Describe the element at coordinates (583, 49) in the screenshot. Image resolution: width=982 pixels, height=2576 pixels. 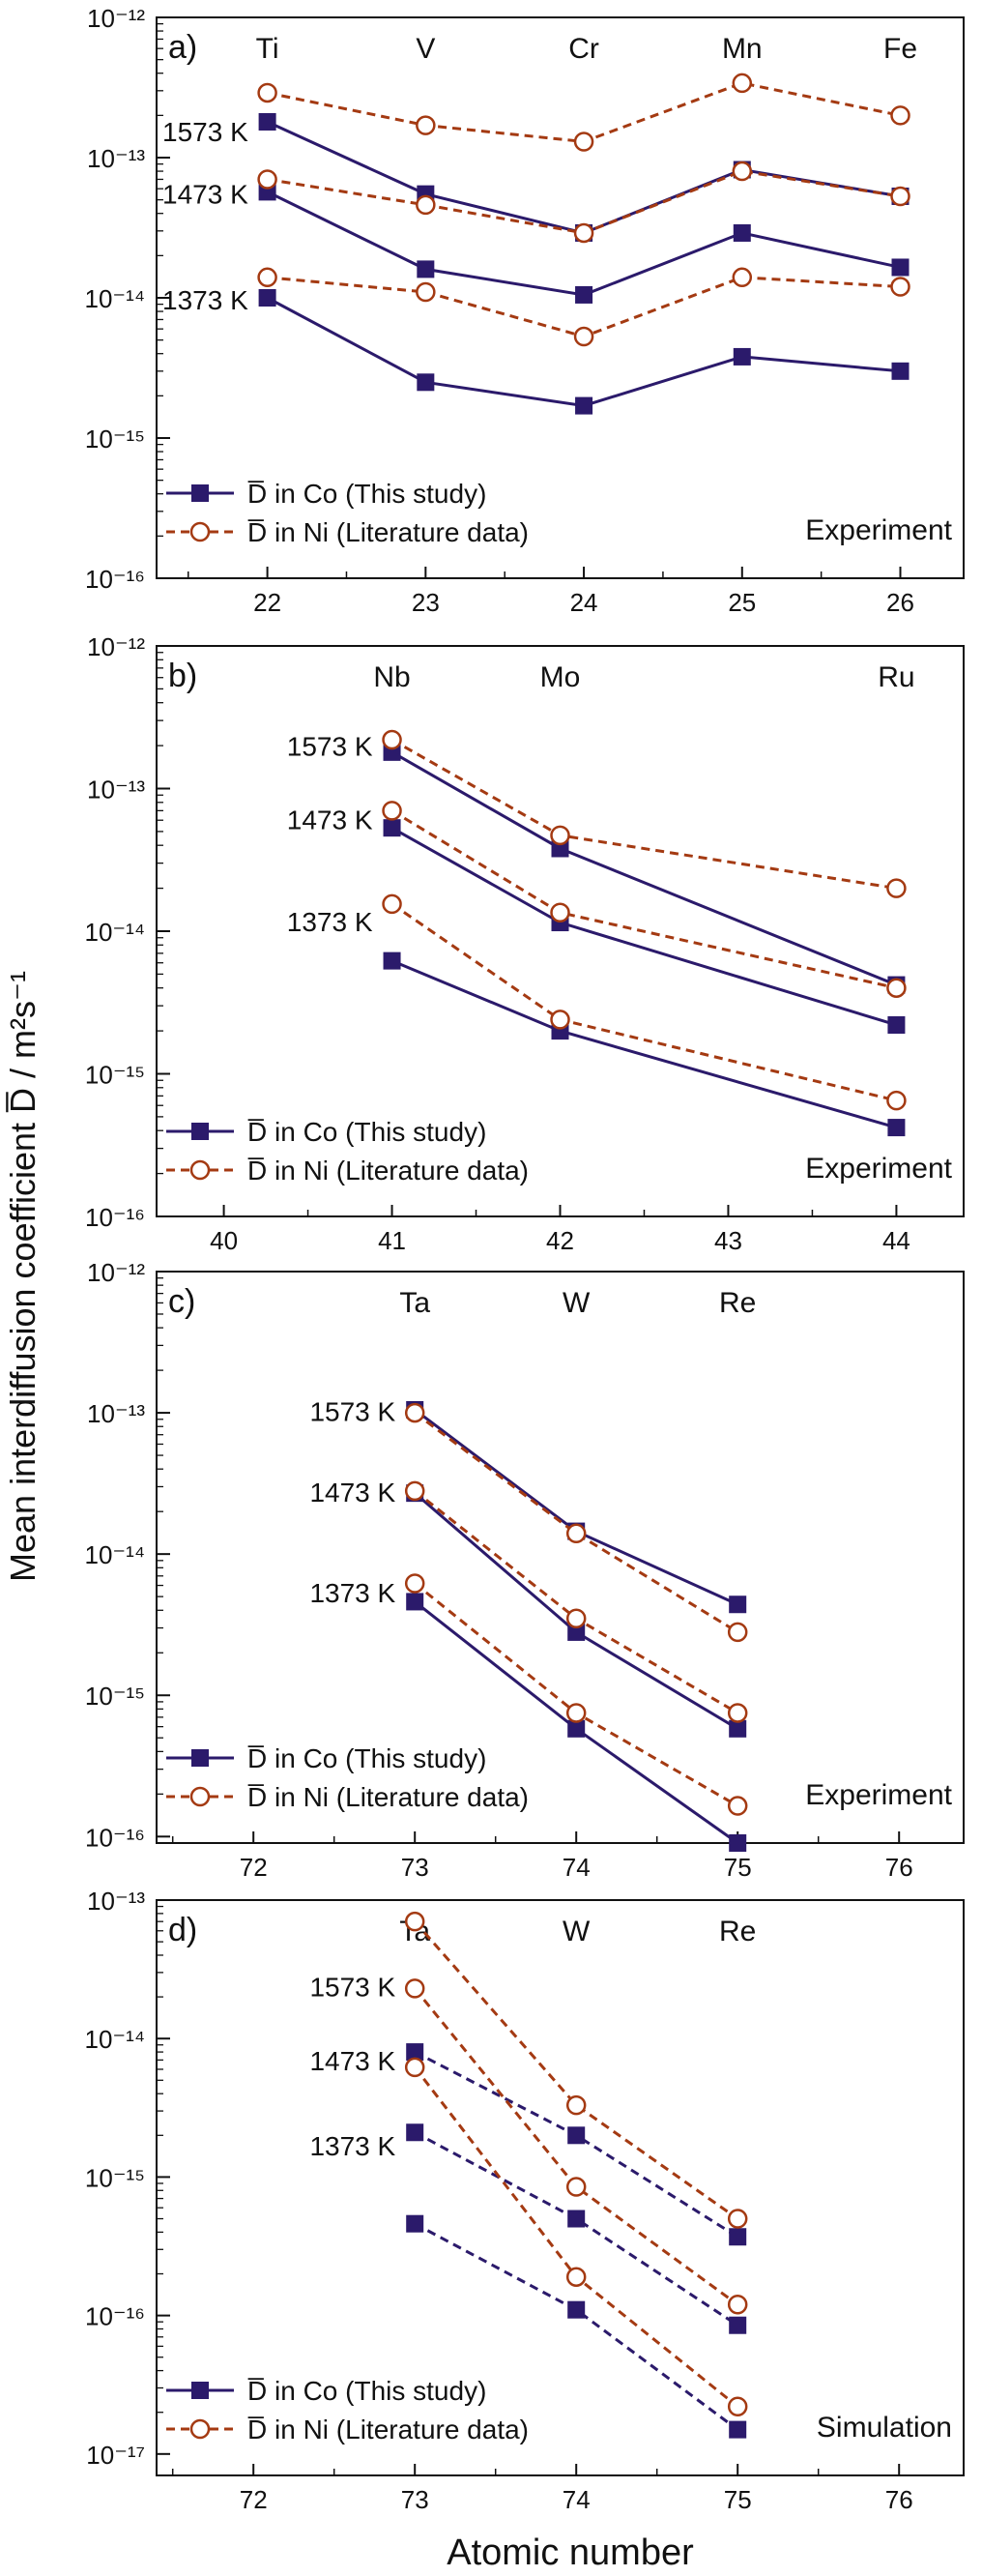
I see `element-label-cr: Cr` at that location.